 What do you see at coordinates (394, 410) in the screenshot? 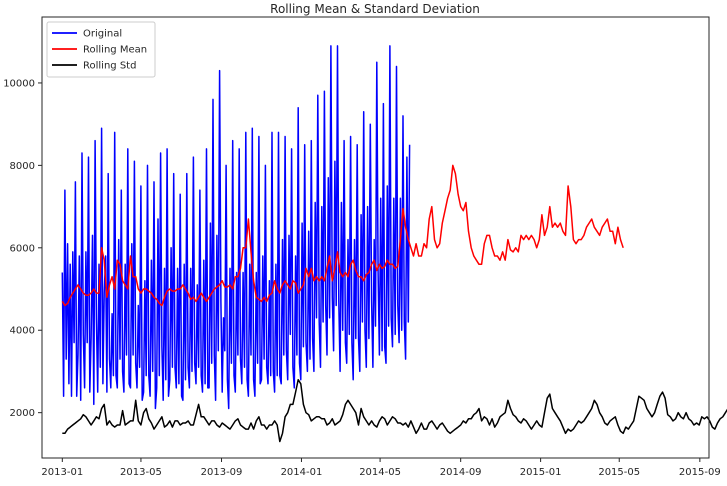
I see `series-line-rolling-std` at bounding box center [394, 410].